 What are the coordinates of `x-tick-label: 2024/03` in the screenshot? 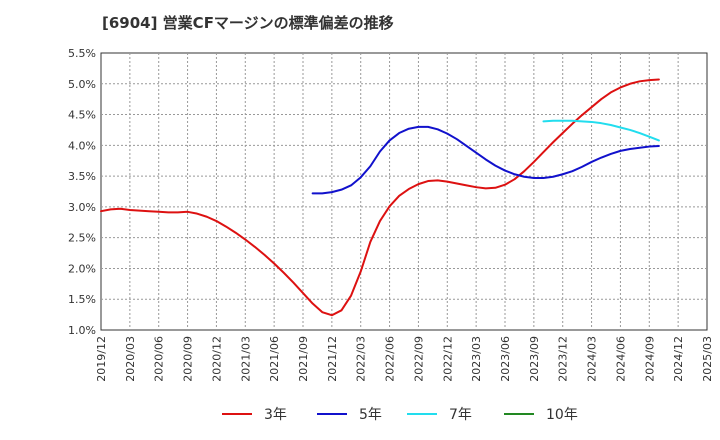 It's located at (592, 359).